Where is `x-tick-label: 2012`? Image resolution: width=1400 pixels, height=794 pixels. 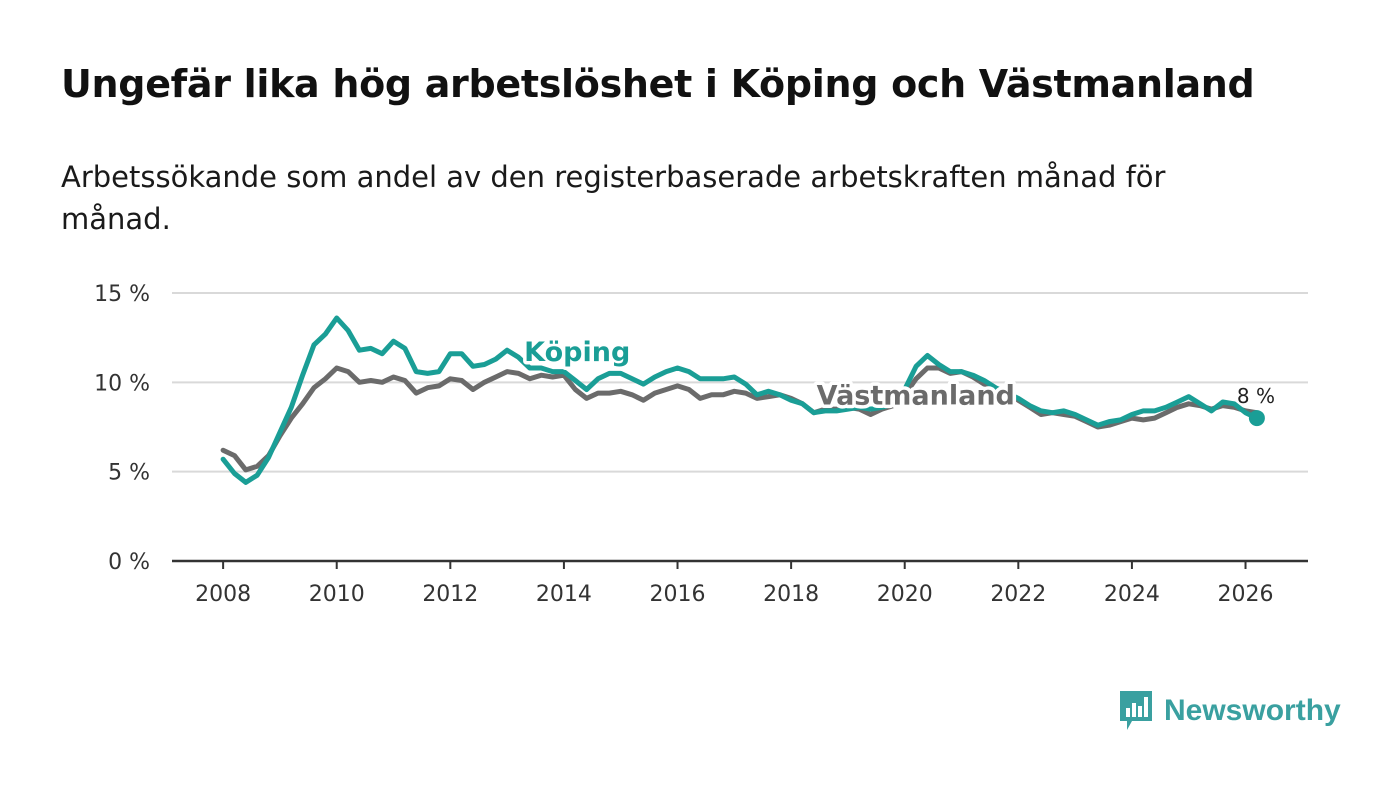 x-tick-label: 2012 is located at coordinates (450, 594).